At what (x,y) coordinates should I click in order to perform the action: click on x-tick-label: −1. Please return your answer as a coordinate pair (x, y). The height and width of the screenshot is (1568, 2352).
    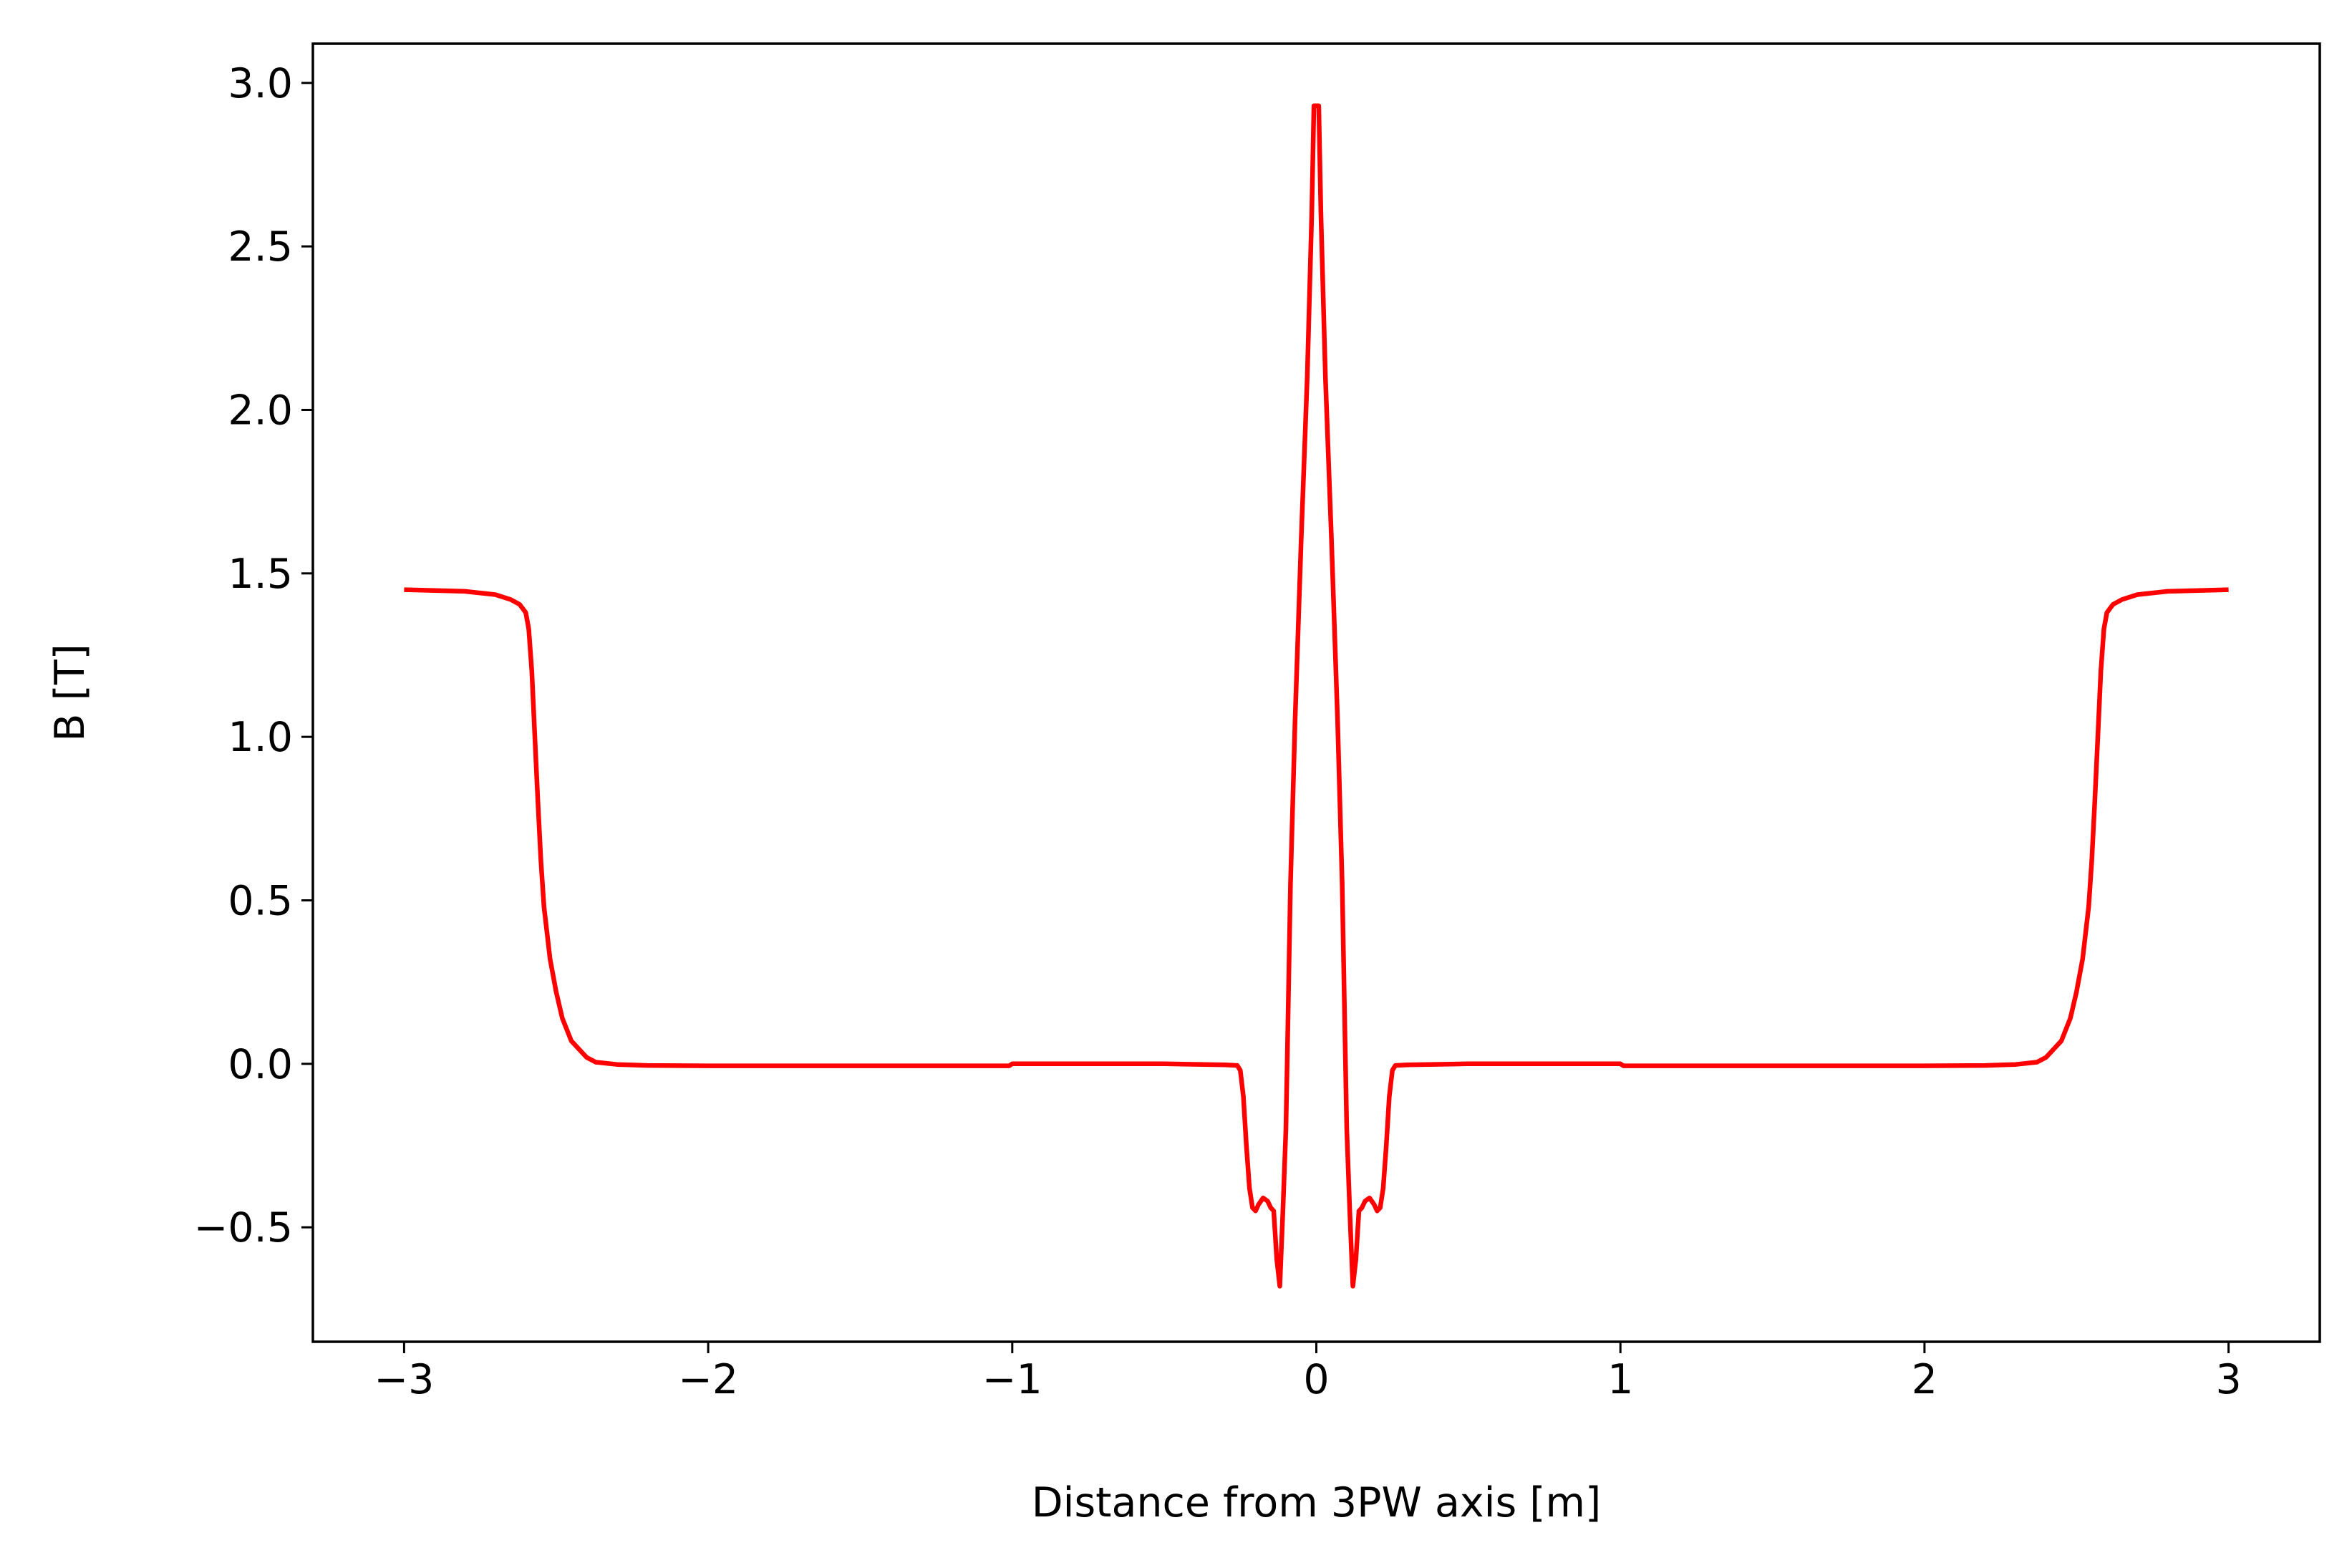
    Looking at the image, I should click on (1012, 1379).